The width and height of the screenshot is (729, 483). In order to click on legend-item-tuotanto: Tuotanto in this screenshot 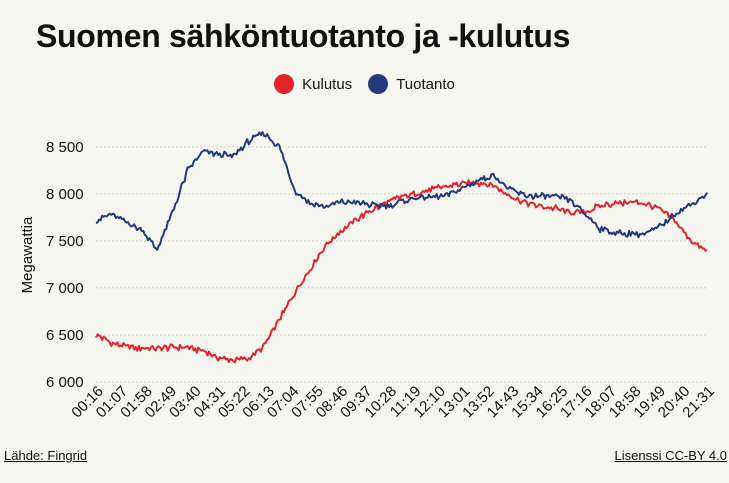, I will do `click(411, 84)`.